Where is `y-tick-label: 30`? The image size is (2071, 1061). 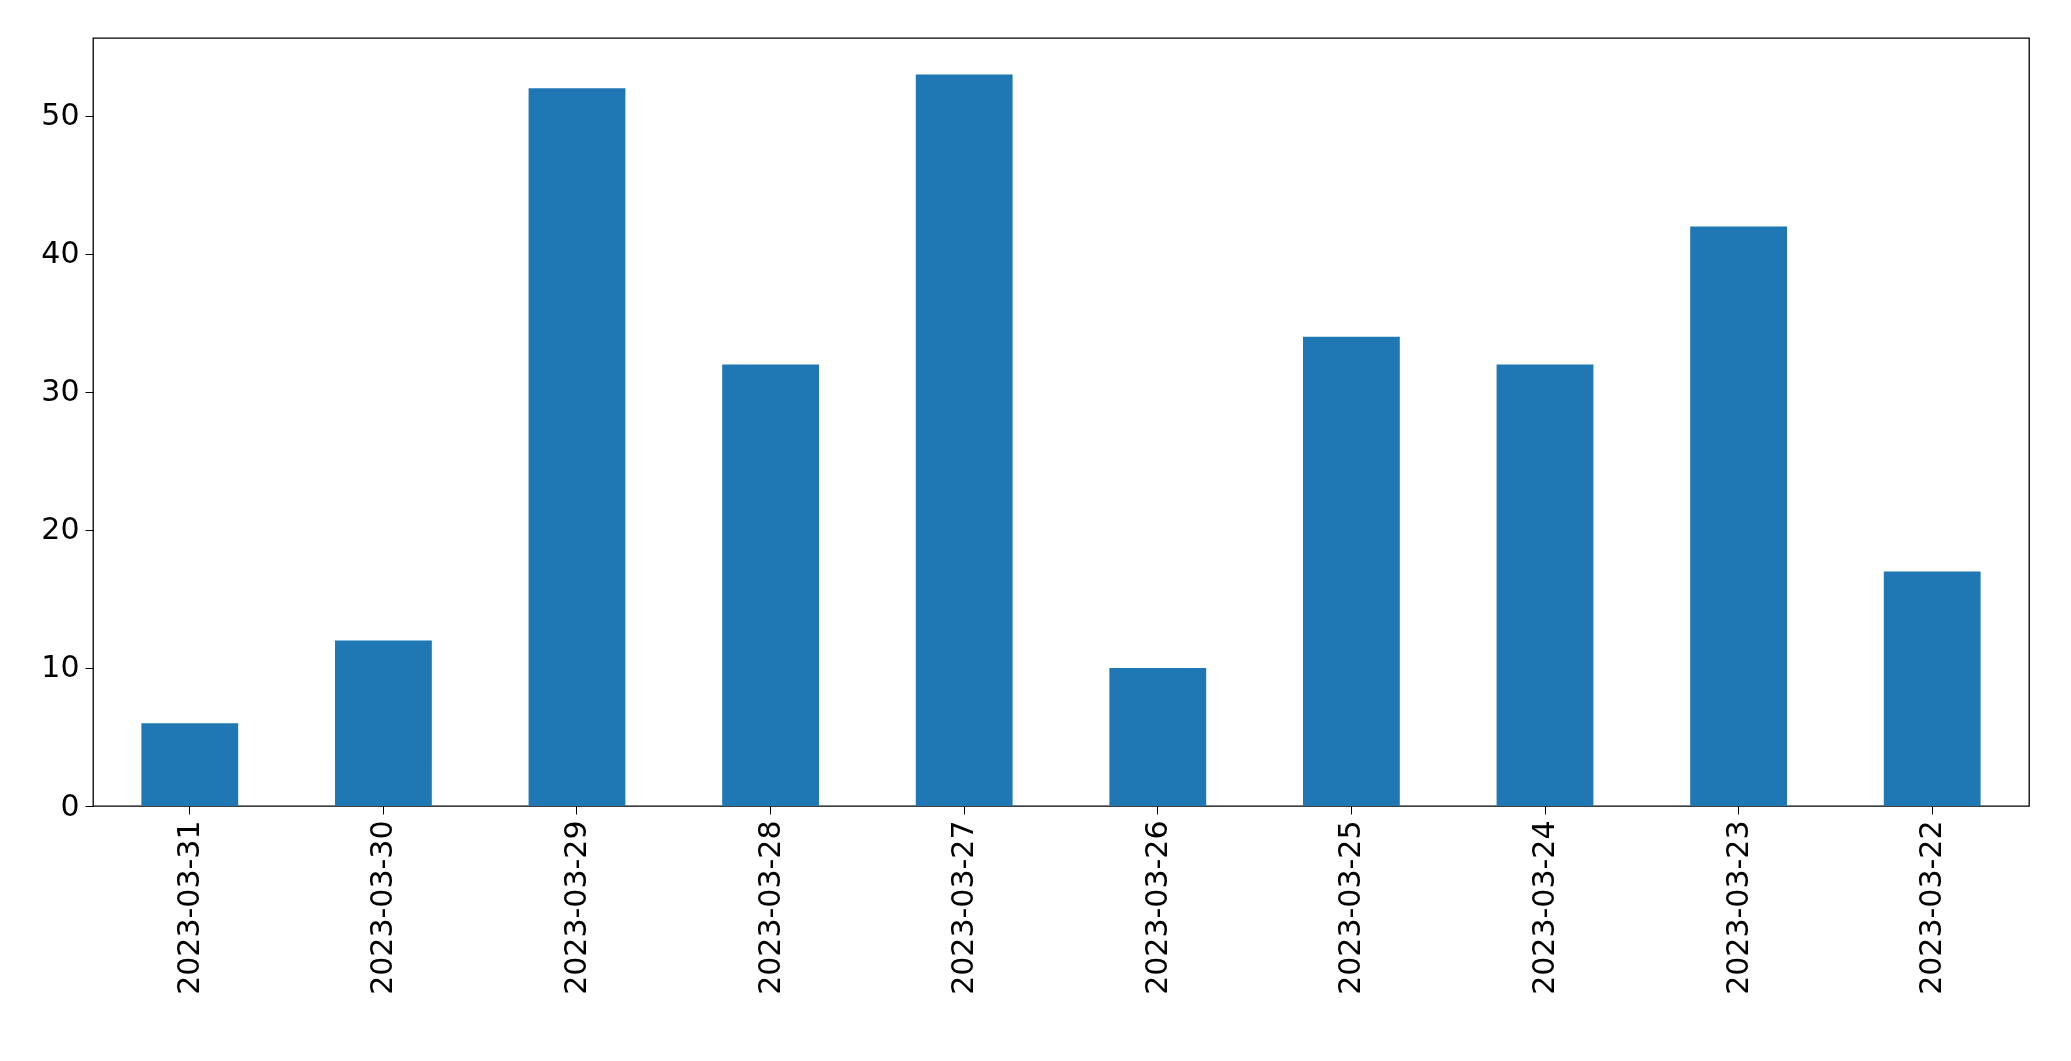 y-tick-label: 30 is located at coordinates (60, 391).